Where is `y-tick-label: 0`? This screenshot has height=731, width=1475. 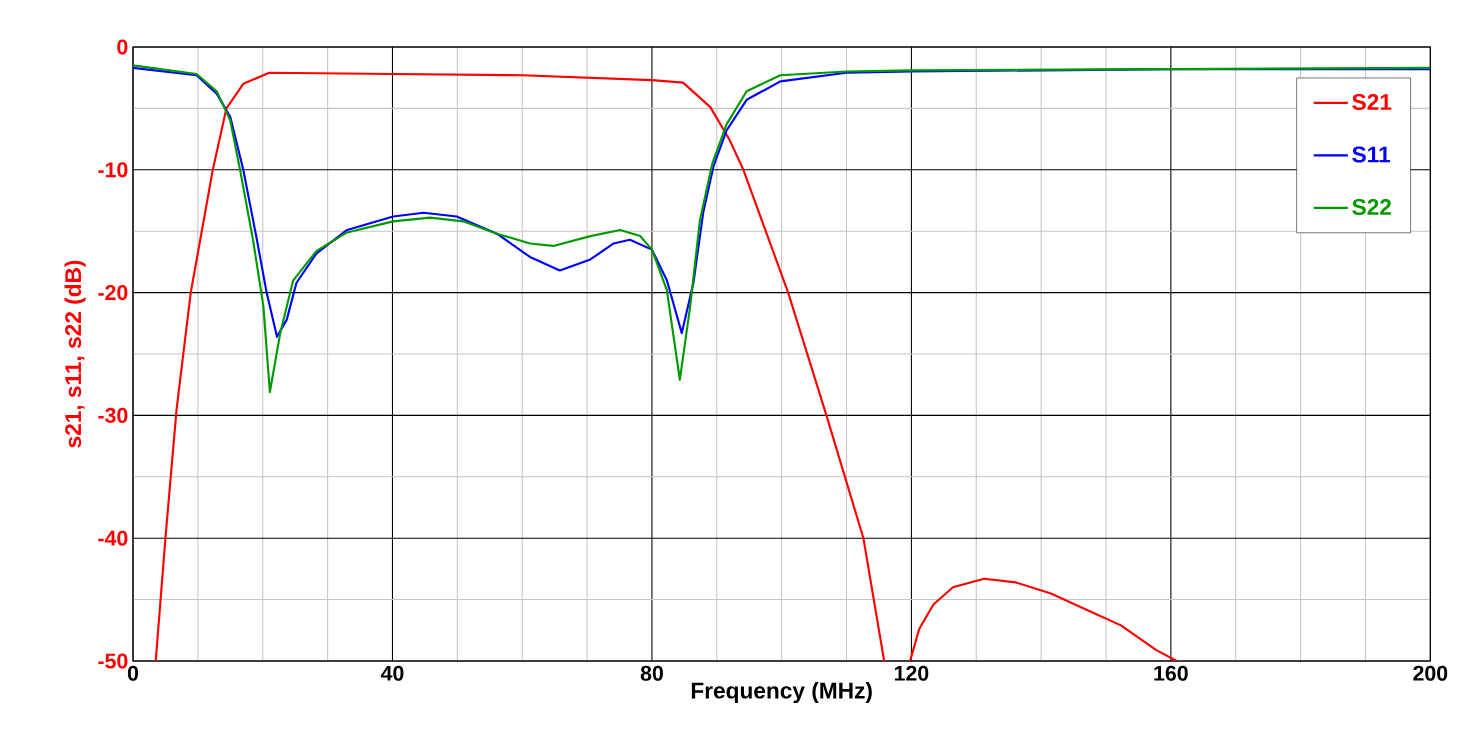 y-tick-label: 0 is located at coordinates (122, 47).